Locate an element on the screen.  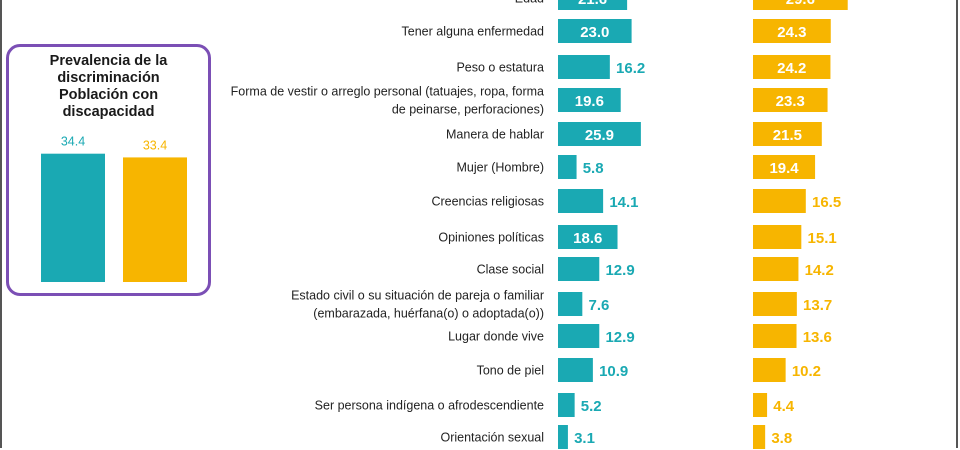
value-label: 10.9 is located at coordinates (613, 371).